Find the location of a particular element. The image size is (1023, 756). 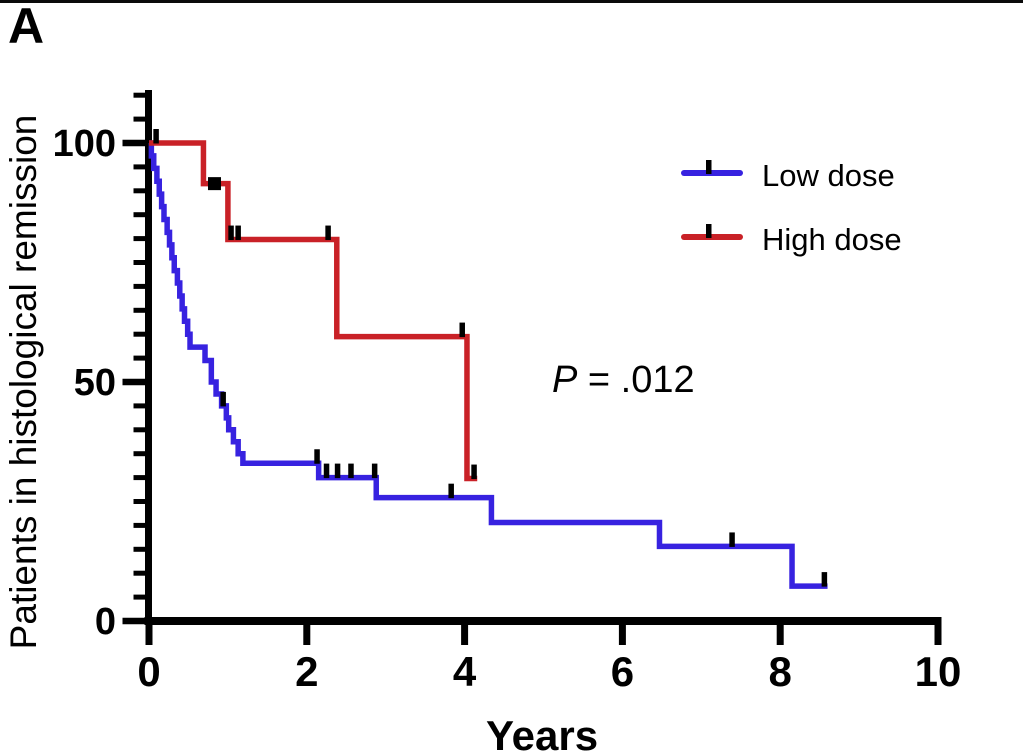

y-axis-title: Patients in histological remission is located at coordinates (23, 382).